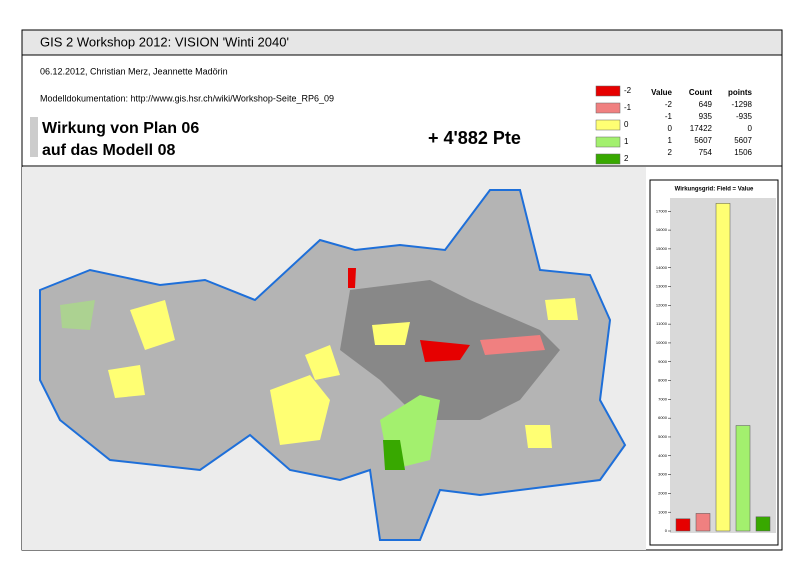 The image size is (800, 571). Describe the element at coordinates (663, 492) in the screenshot. I see `y-tick-label: 2000` at that location.